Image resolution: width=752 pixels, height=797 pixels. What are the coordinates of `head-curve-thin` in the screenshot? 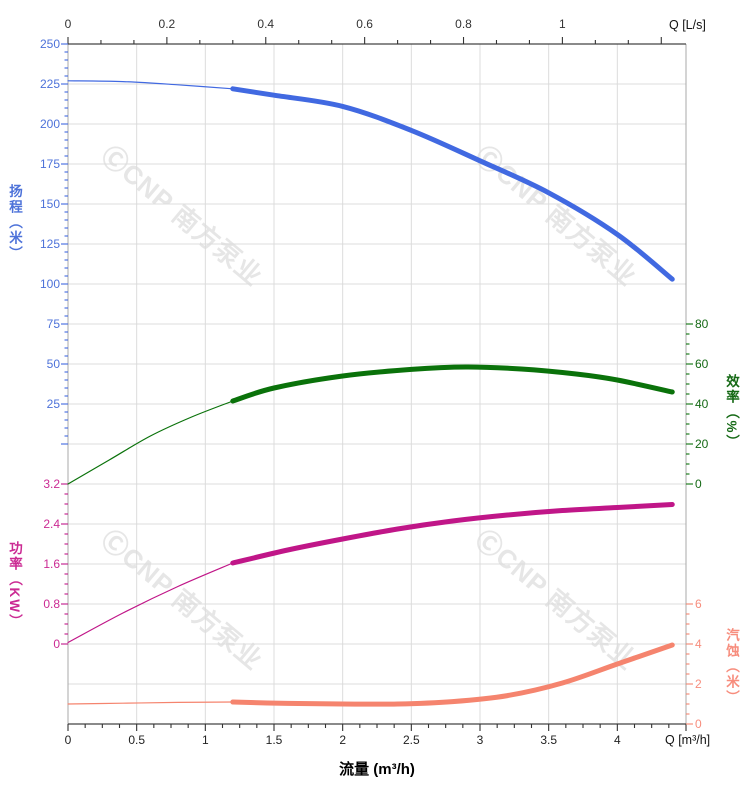 It's located at (150, 85).